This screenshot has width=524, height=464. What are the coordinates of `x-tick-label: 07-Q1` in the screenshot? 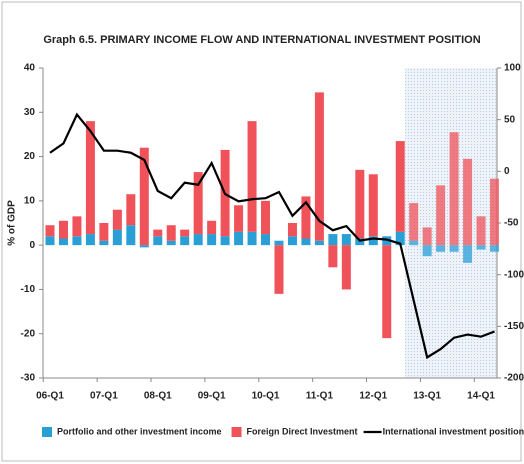 It's located at (104, 396).